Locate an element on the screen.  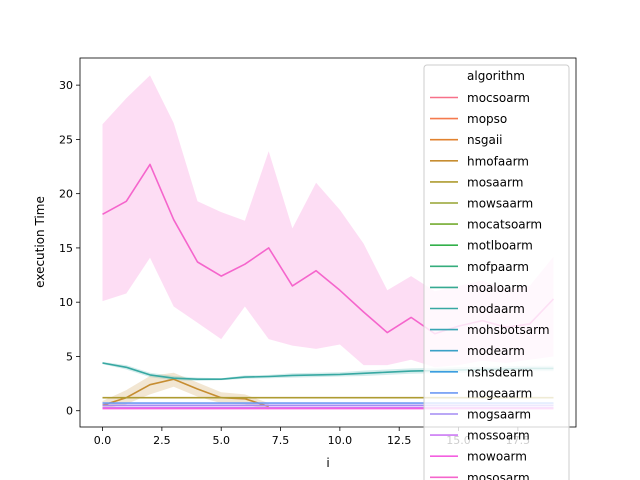
legend-label: nsgaii is located at coordinates (485, 140).